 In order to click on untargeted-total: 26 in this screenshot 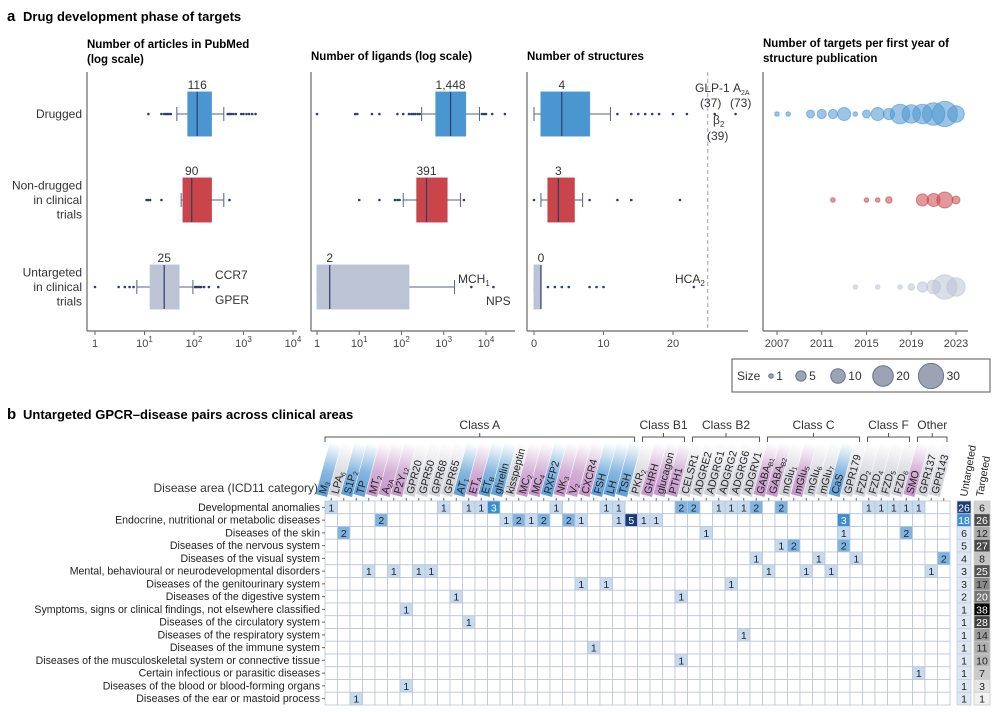, I will do `click(964, 508)`.